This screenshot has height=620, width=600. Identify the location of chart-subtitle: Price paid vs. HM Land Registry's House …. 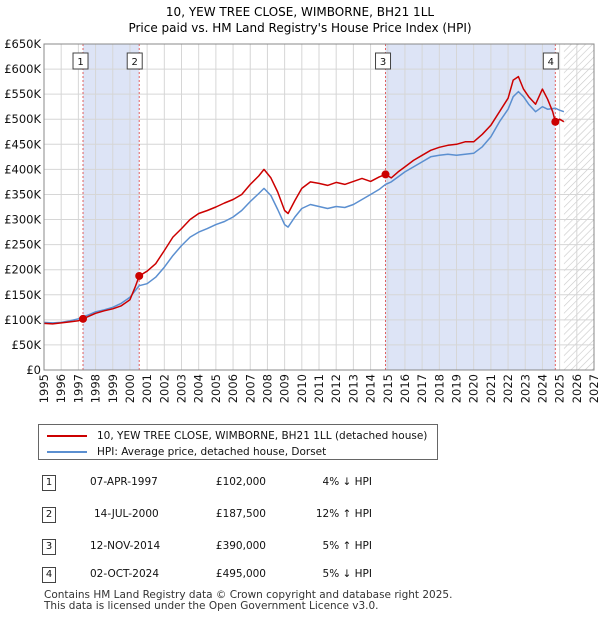
(299, 28).